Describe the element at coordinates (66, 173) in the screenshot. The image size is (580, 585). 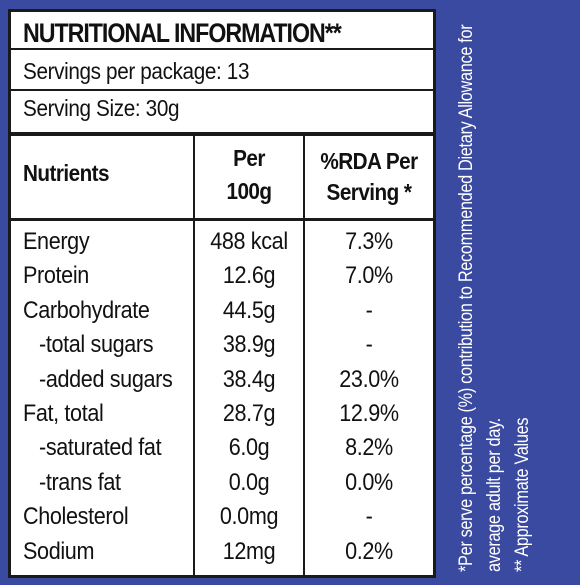
I see `header-nutrients: Nutrients` at that location.